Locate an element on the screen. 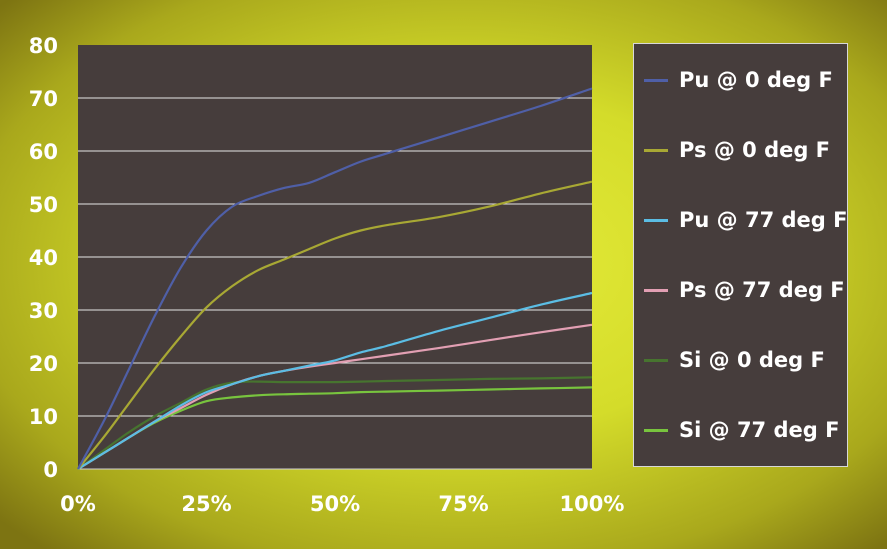  legend-label: Ps @ 0 deg F is located at coordinates (755, 150).